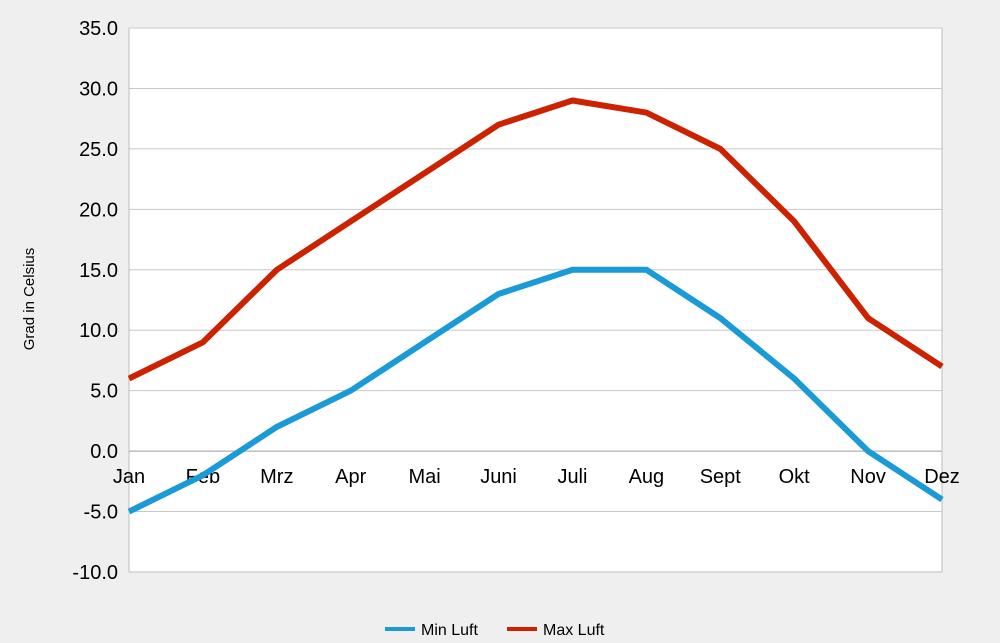  What do you see at coordinates (98, 210) in the screenshot?
I see `y-tick-label: 20.0` at bounding box center [98, 210].